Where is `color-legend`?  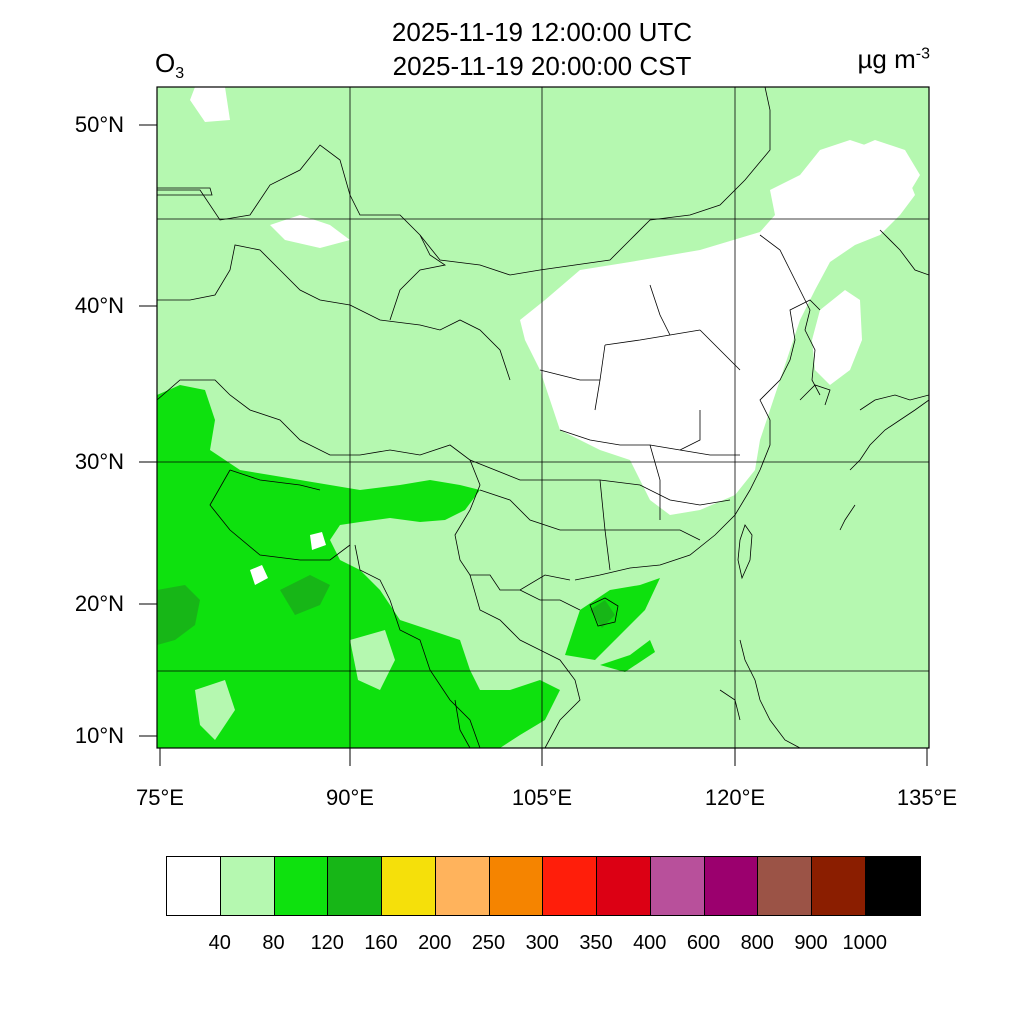 color-legend is located at coordinates (543, 886).